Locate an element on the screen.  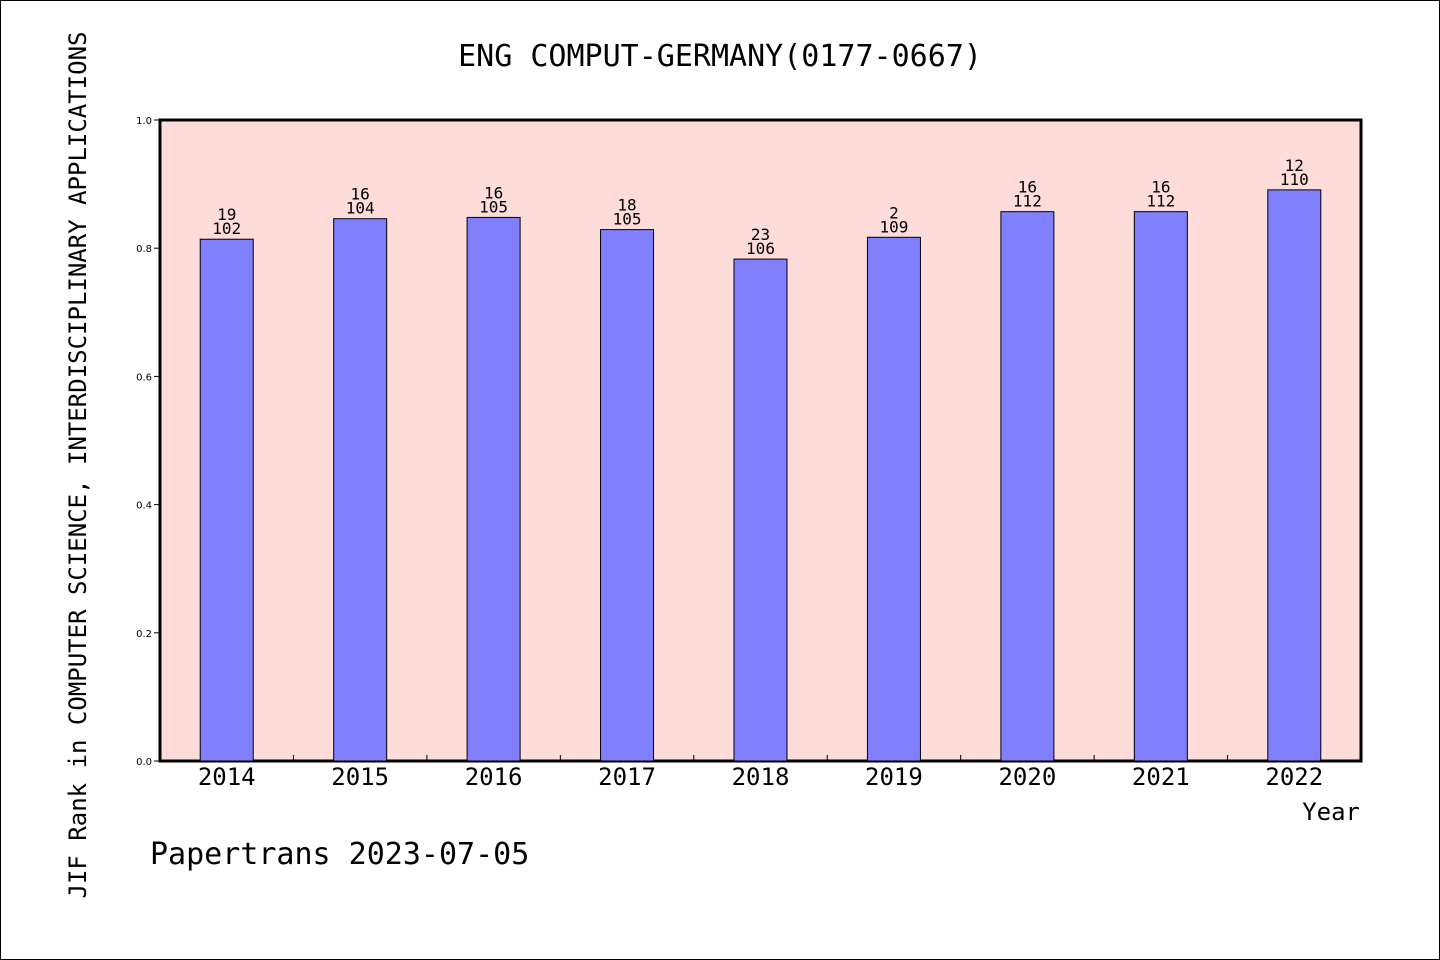
y-tick-label: 0.0 is located at coordinates (144, 762).